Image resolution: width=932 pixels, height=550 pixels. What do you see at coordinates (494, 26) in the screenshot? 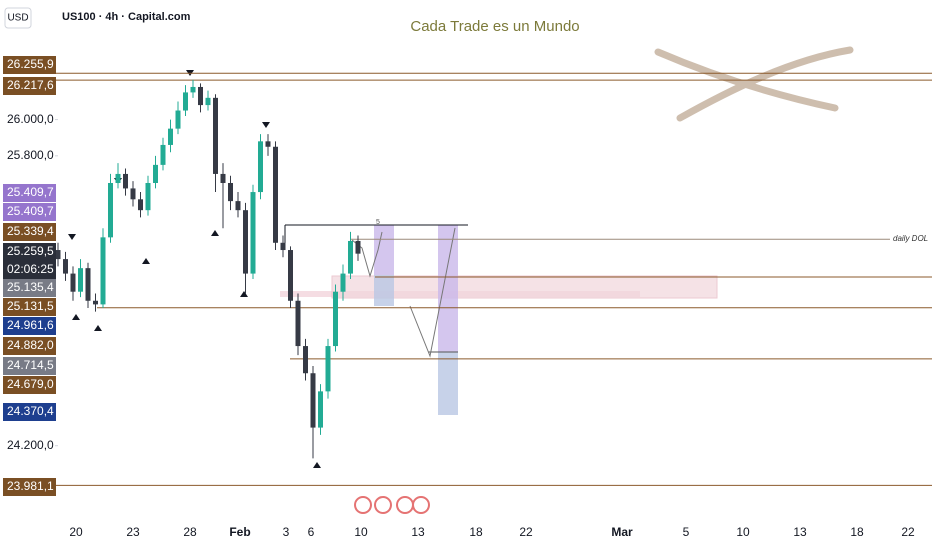
I see `chart-title: Cada Trade es un Mundo` at bounding box center [494, 26].